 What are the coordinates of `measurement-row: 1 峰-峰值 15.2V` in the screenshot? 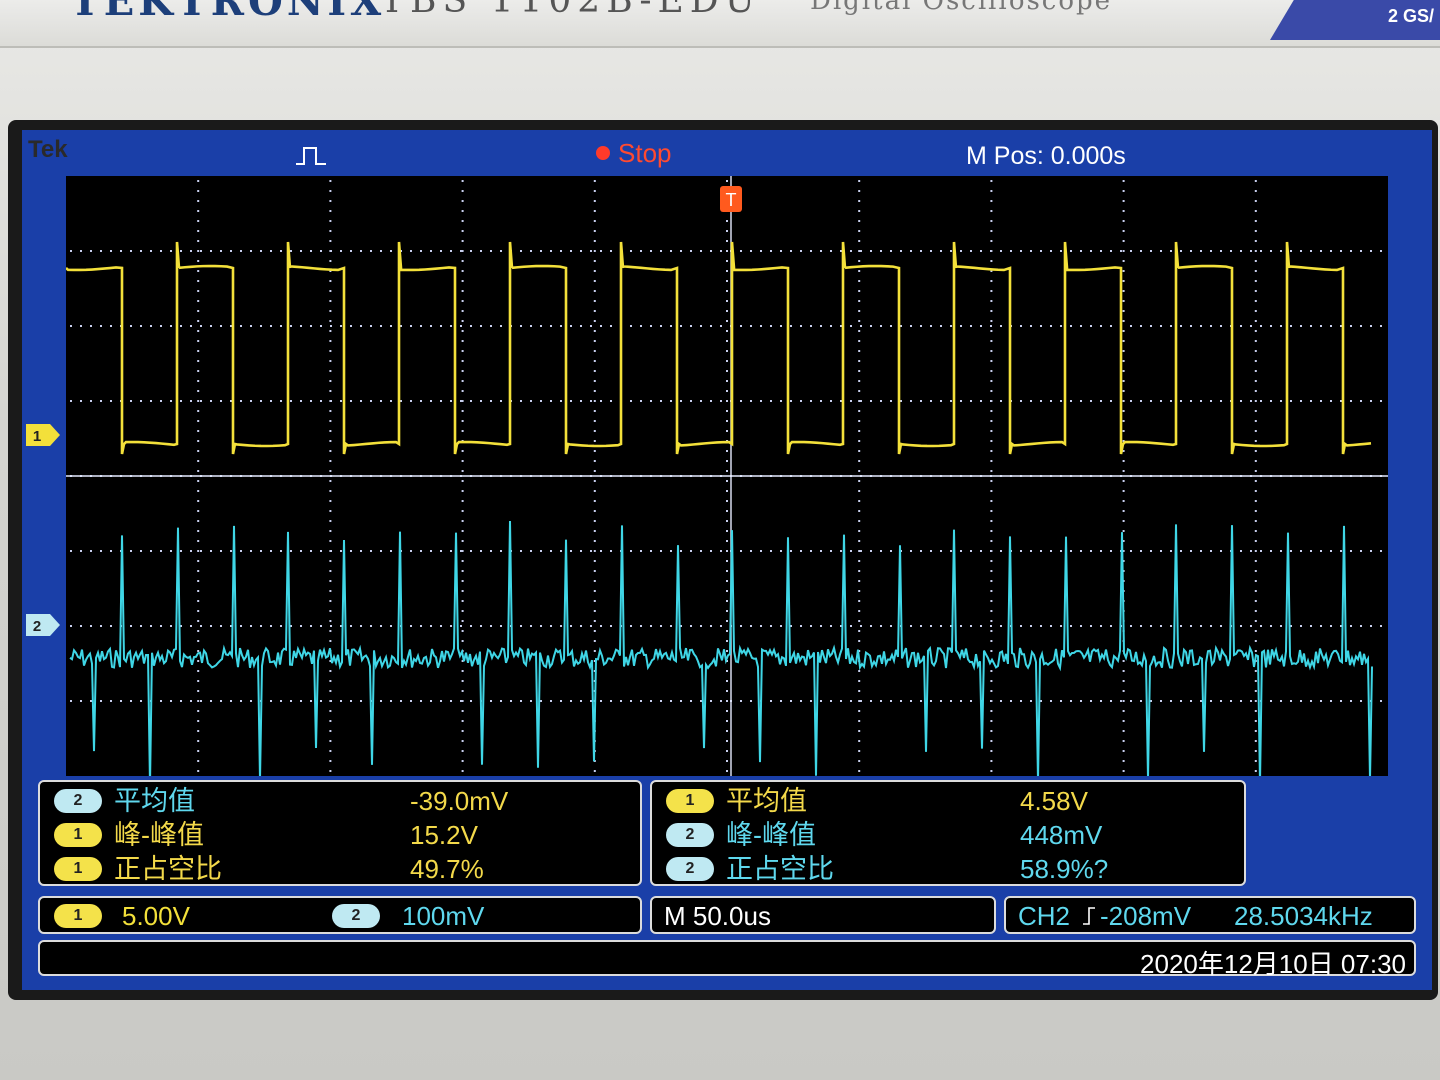 It's located at (340, 835).